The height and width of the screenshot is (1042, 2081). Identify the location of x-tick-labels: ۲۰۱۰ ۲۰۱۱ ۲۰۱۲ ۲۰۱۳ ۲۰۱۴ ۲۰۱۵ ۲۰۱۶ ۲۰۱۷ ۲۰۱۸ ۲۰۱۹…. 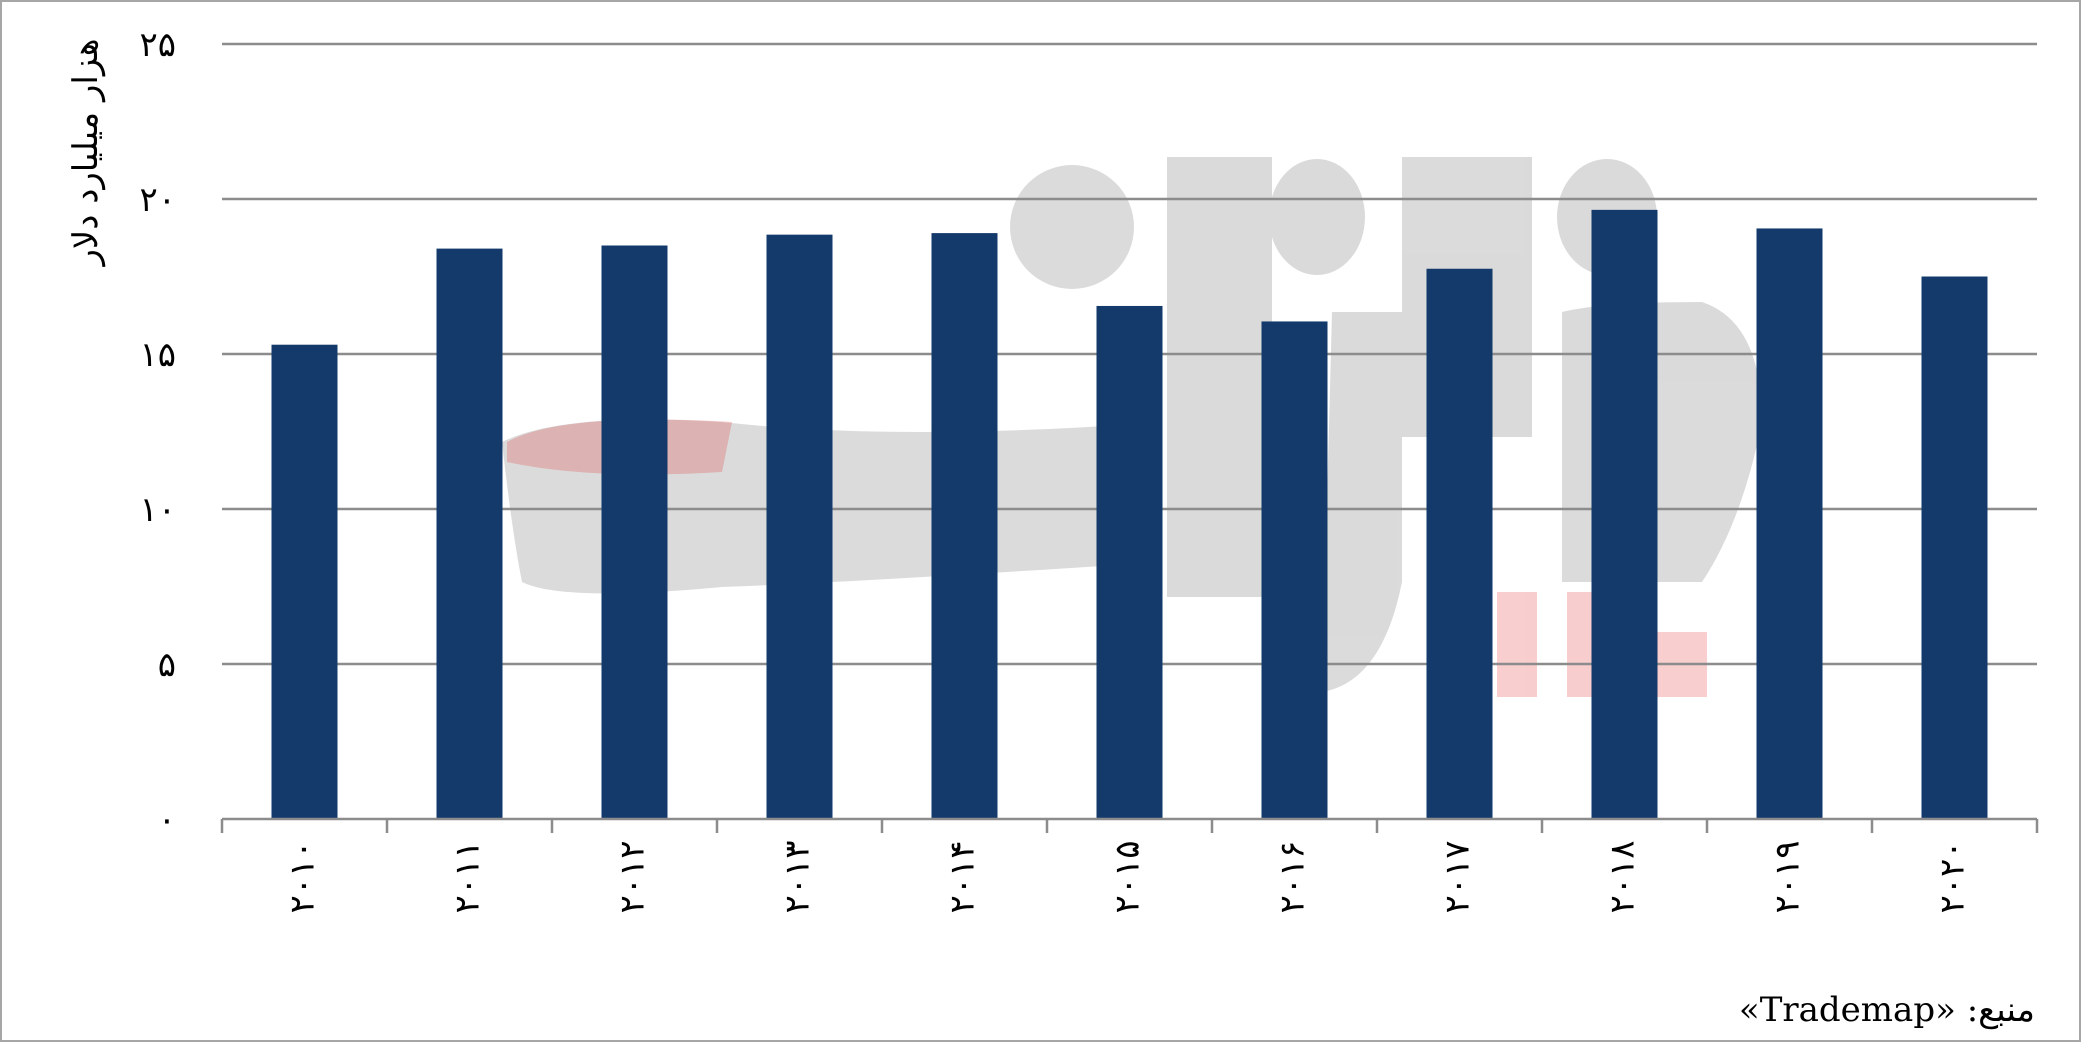
(1128, 876).